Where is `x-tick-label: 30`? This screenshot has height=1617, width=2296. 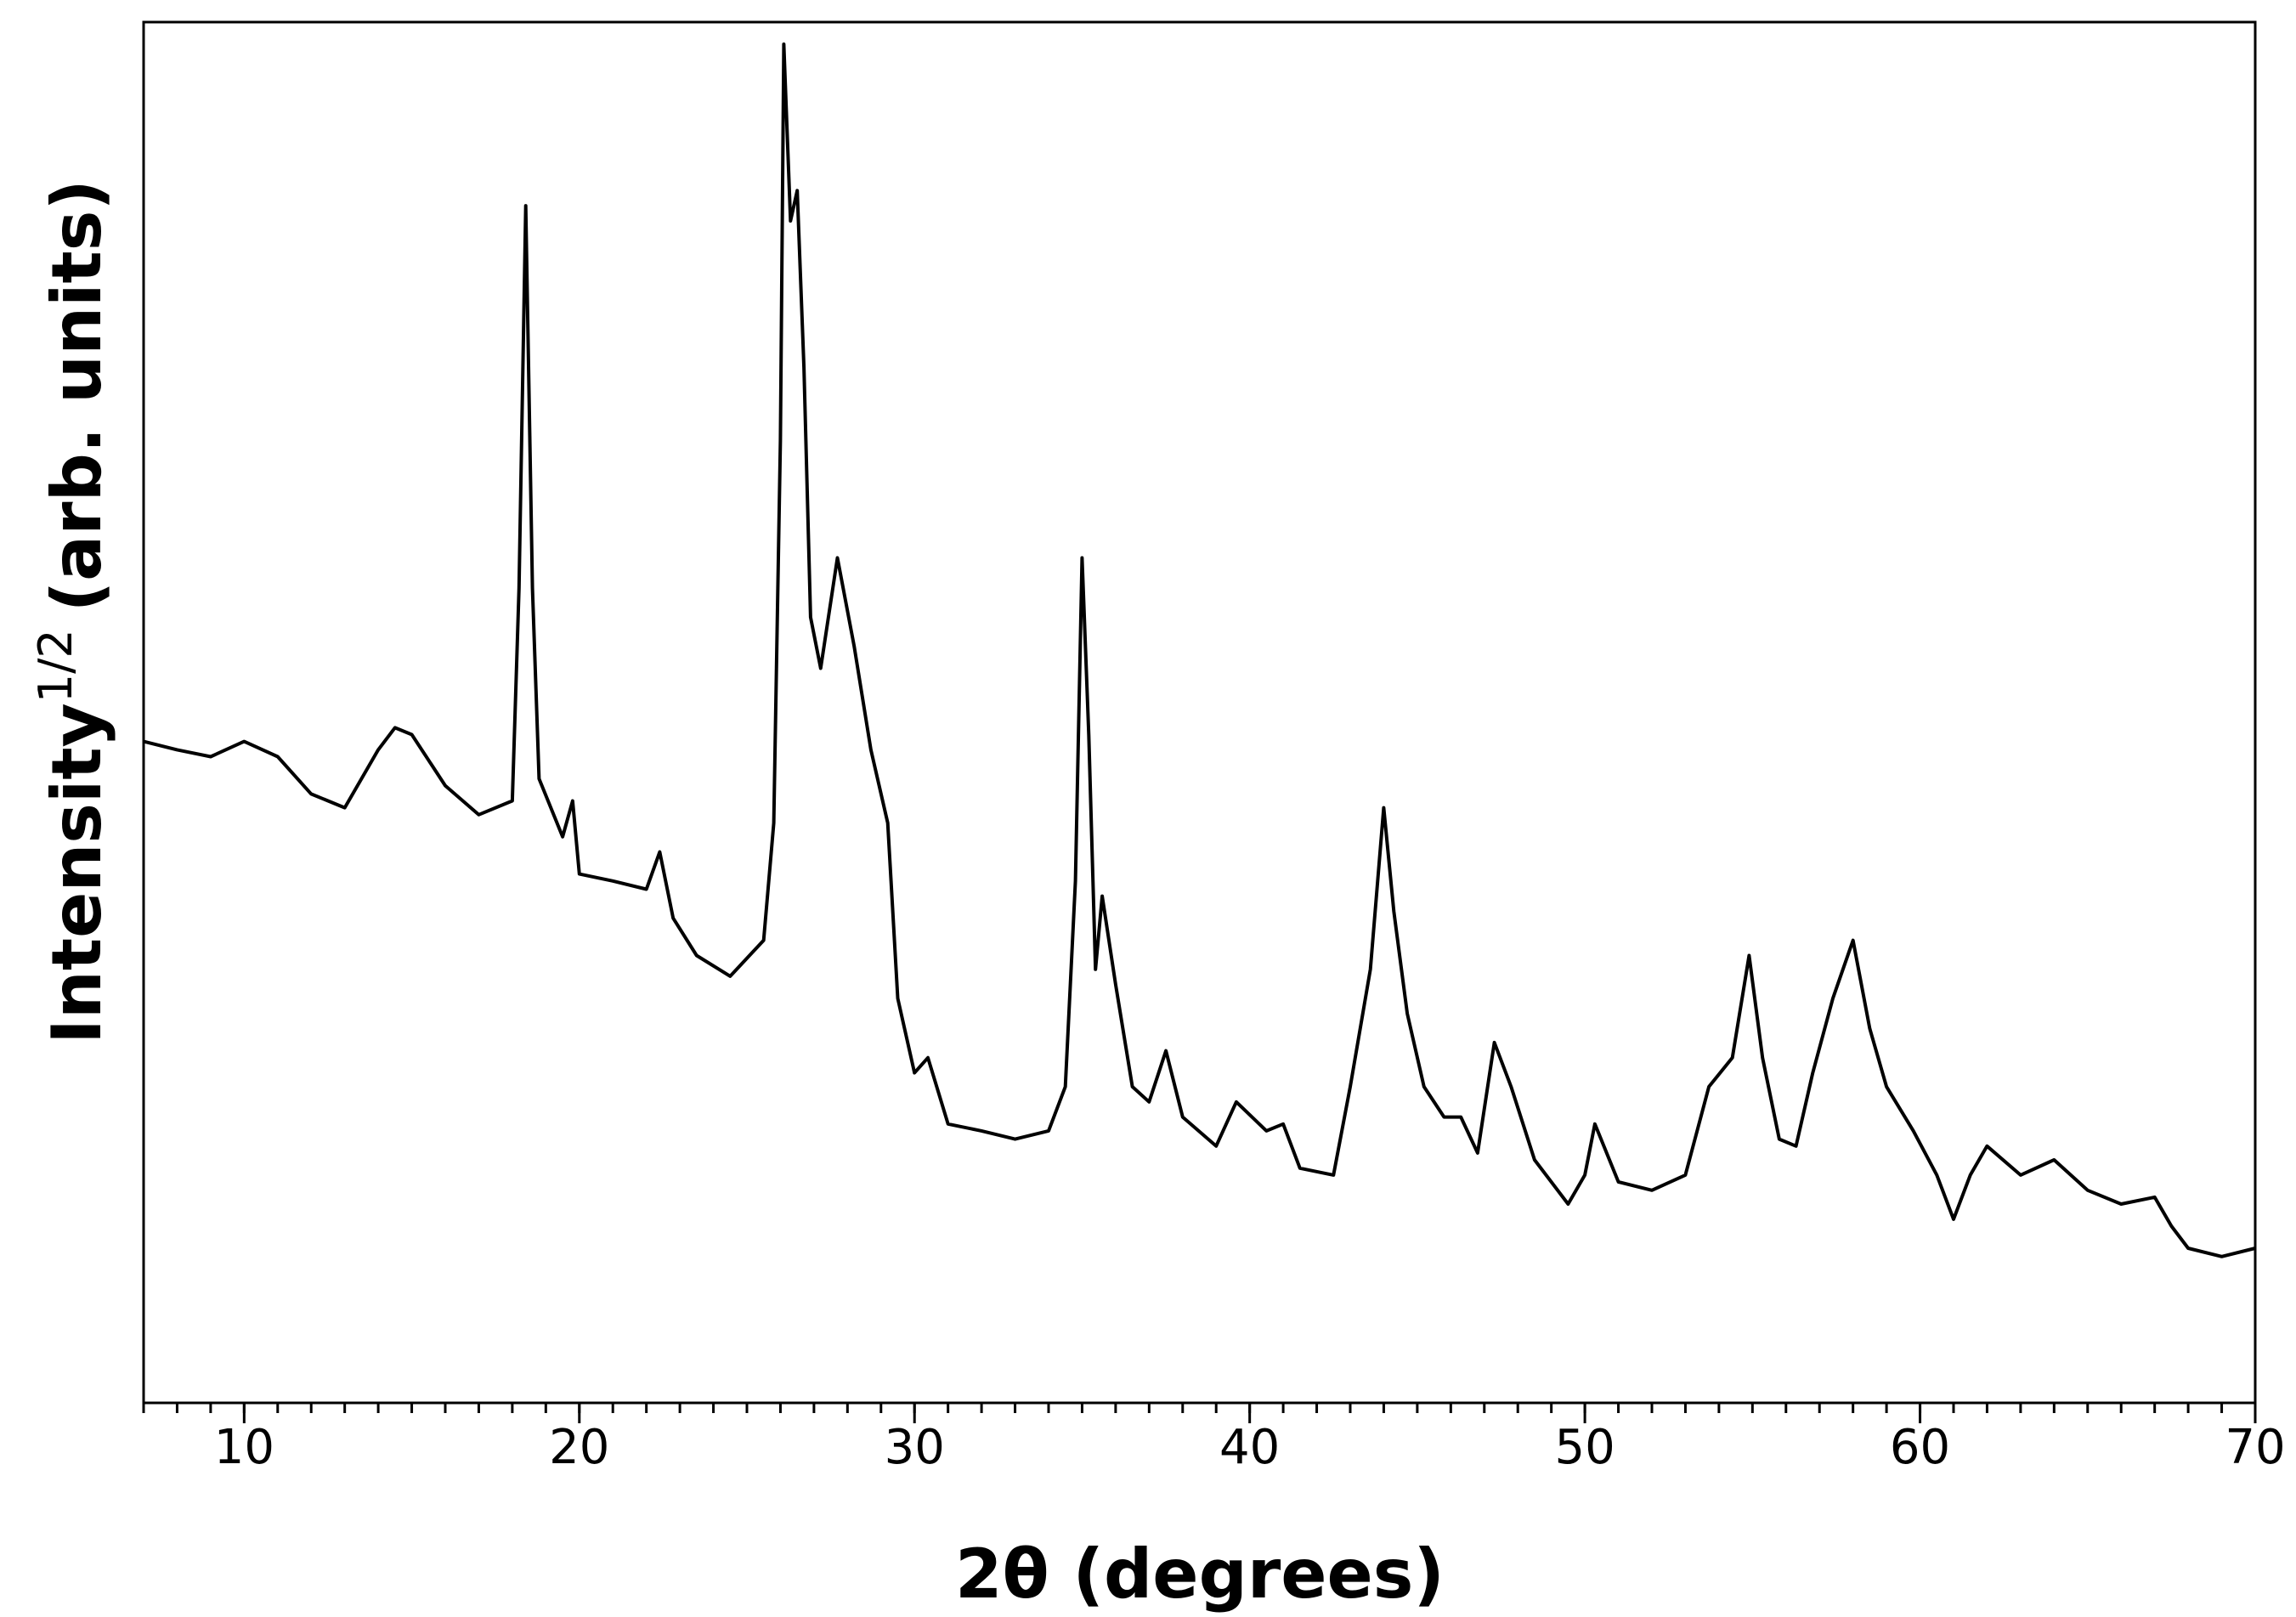
x-tick-label: 30 is located at coordinates (915, 1447).